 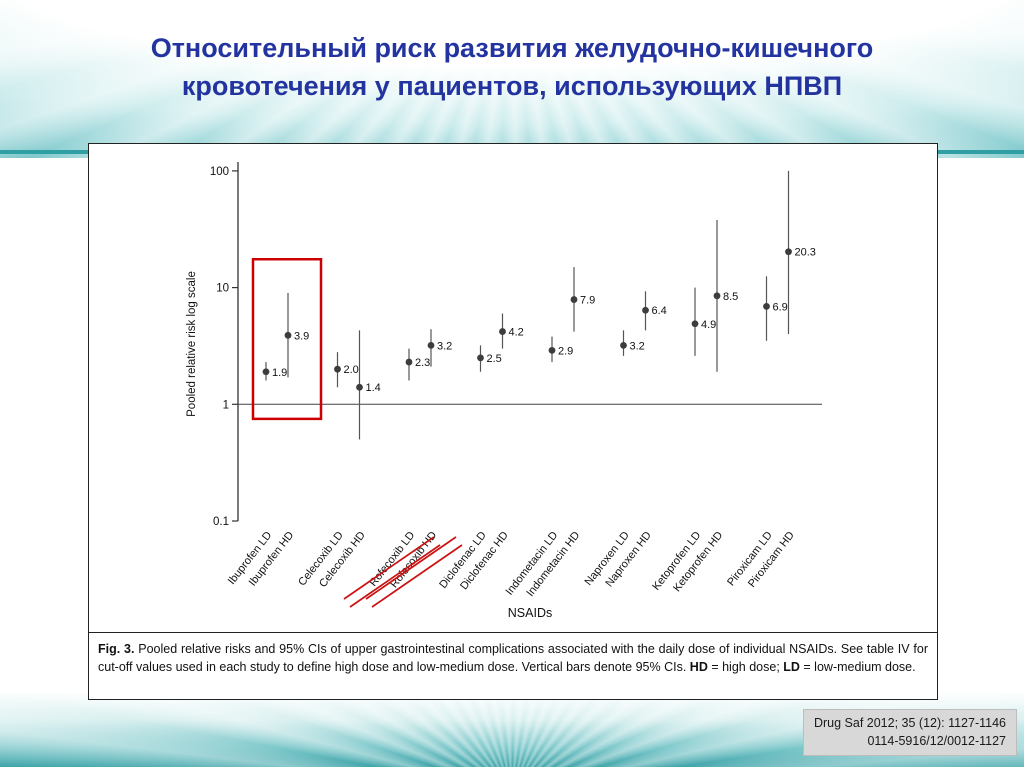 What do you see at coordinates (116, 649) in the screenshot?
I see `caption-bold-term: Fig. 3.` at bounding box center [116, 649].